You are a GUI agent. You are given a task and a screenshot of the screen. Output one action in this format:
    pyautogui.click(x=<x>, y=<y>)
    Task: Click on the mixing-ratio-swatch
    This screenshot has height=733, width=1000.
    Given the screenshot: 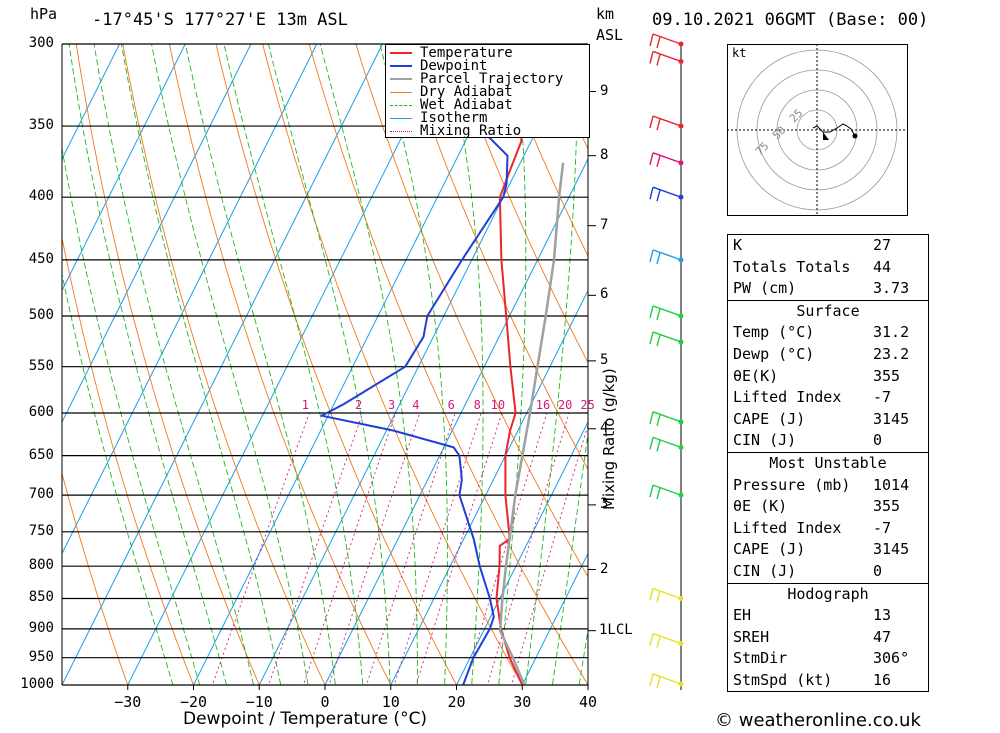 What is the action you would take?
    pyautogui.click(x=401, y=131)
    